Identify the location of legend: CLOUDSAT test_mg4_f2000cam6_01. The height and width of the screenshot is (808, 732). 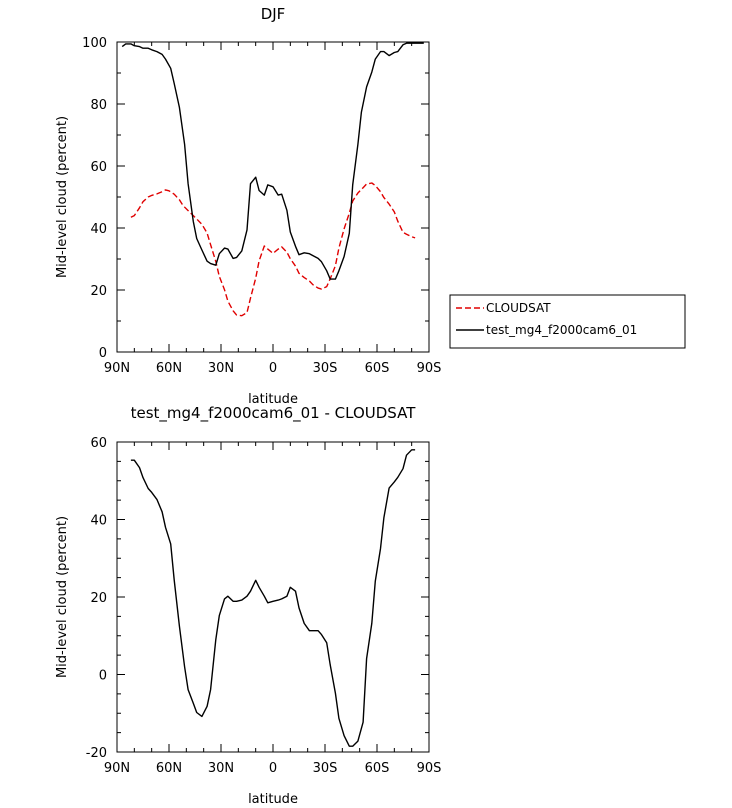
(567, 321).